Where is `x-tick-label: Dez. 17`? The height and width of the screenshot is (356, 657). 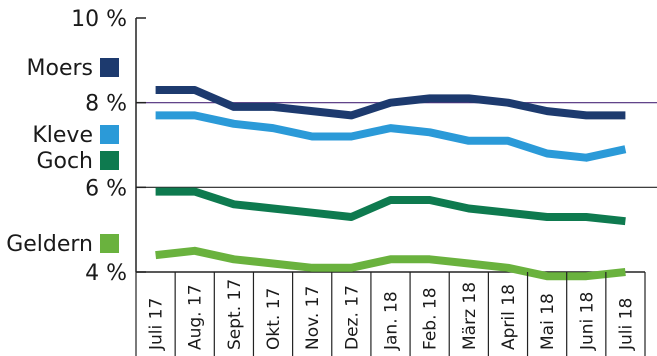
x-tick-label: Dez. 17 is located at coordinates (352, 317).